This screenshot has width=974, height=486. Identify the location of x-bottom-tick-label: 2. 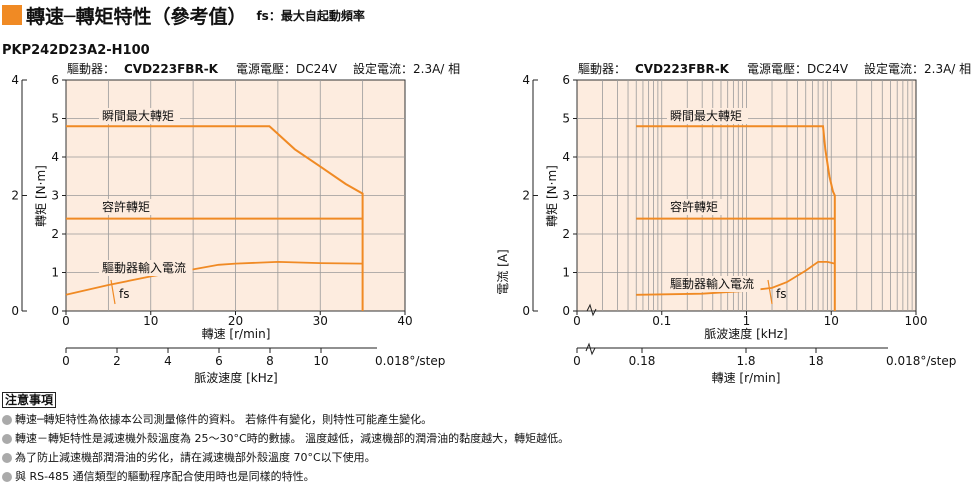
(117, 361).